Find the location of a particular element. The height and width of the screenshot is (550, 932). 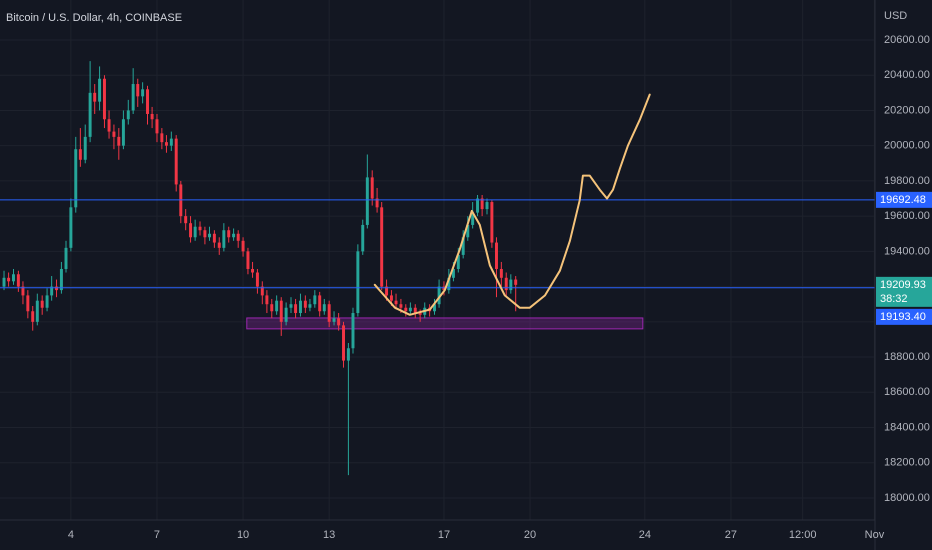

price-tag-box is located at coordinates (904, 199).